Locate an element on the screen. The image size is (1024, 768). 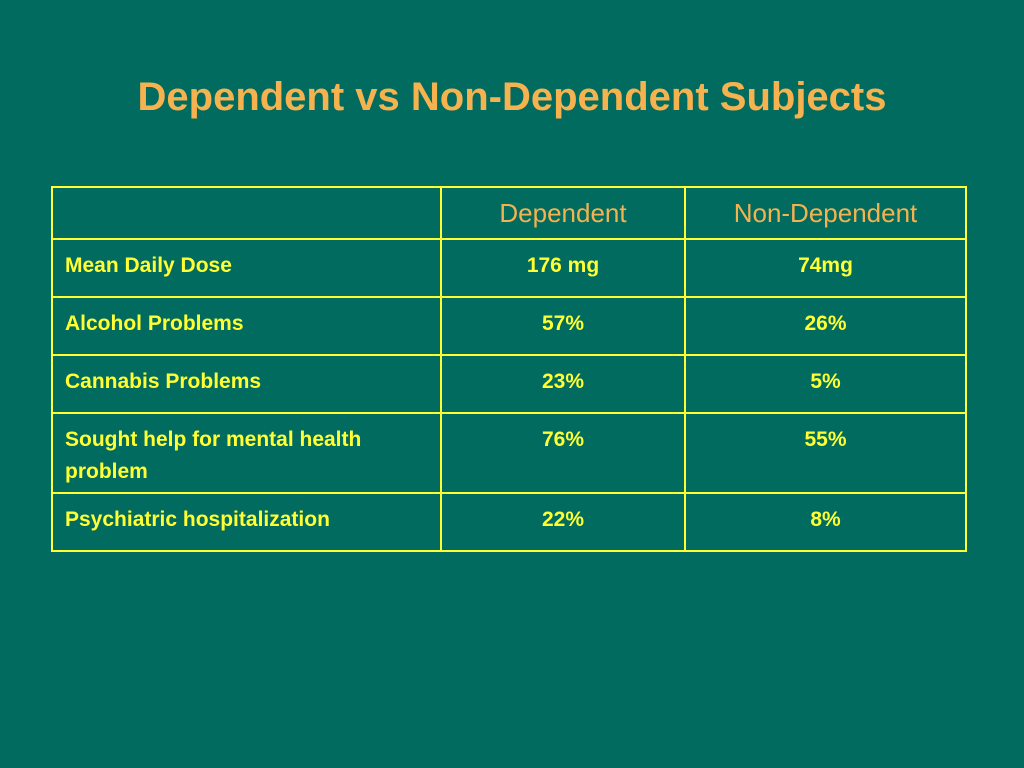
header-cell-dependent: Dependent is located at coordinates (563, 213).